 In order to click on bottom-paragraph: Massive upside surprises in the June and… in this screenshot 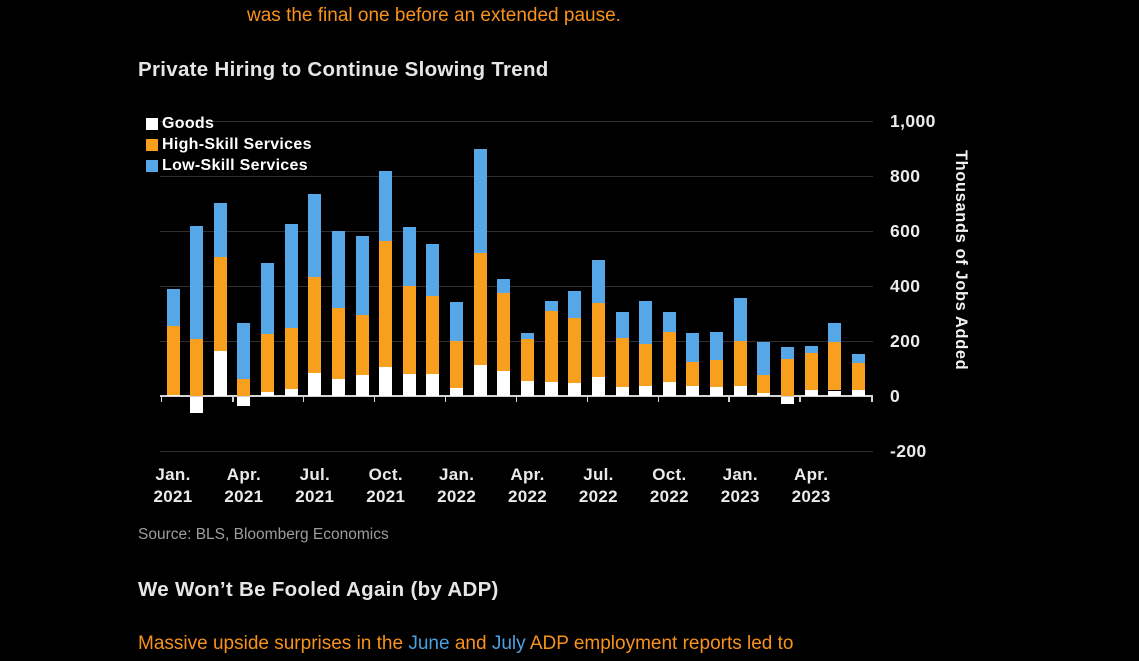, I will do `click(466, 643)`.